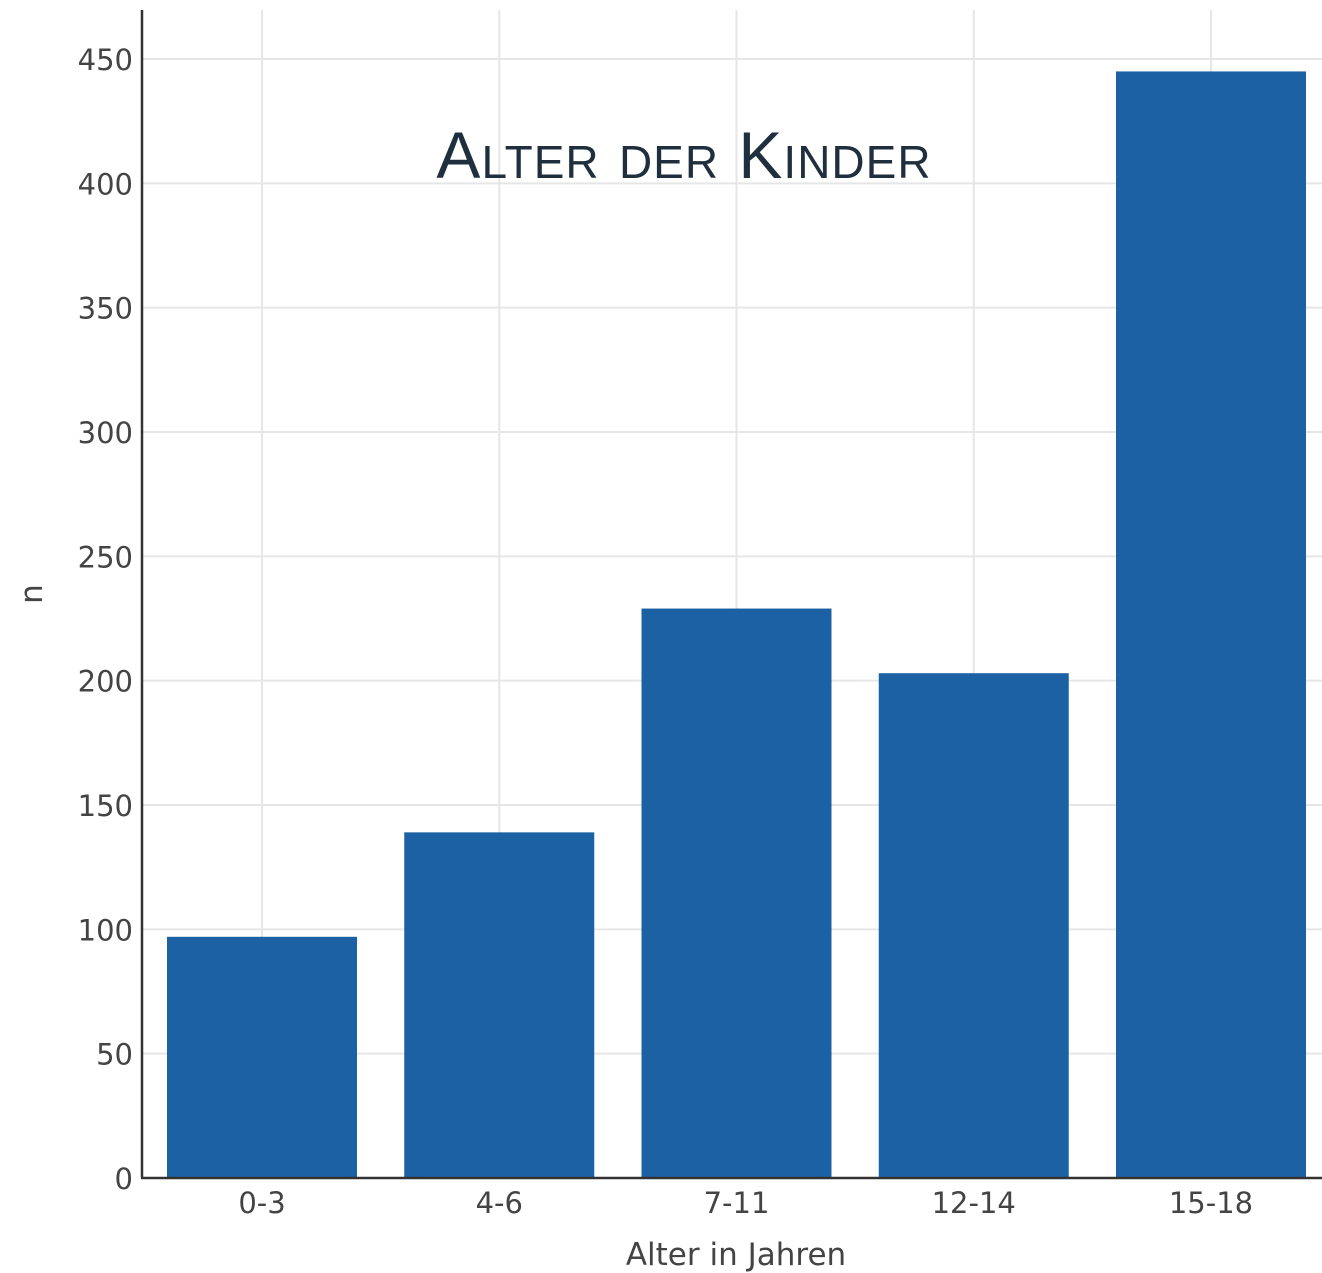 This screenshot has height=1273, width=1322. I want to click on x-tick-label: 4-6, so click(499, 1203).